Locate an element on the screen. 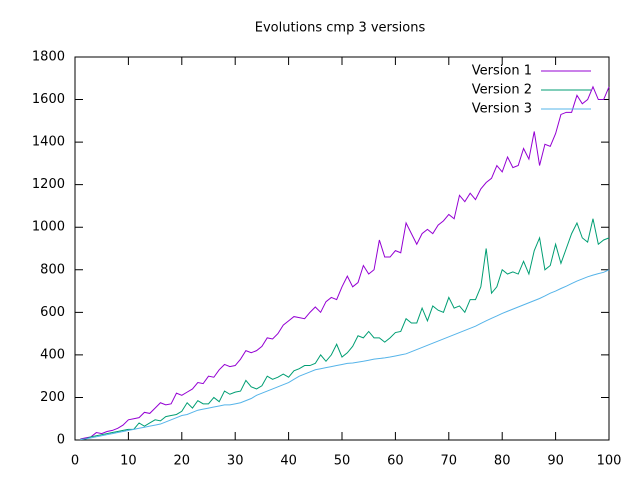 The image size is (640, 484). y-tick-label: 1400 is located at coordinates (48, 142).